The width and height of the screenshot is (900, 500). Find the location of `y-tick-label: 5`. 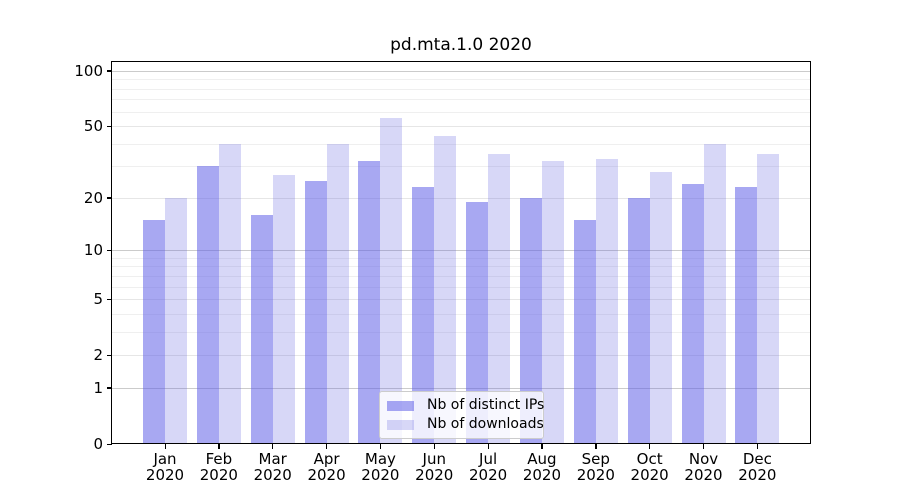

y-tick-label: 5 is located at coordinates (98, 299).